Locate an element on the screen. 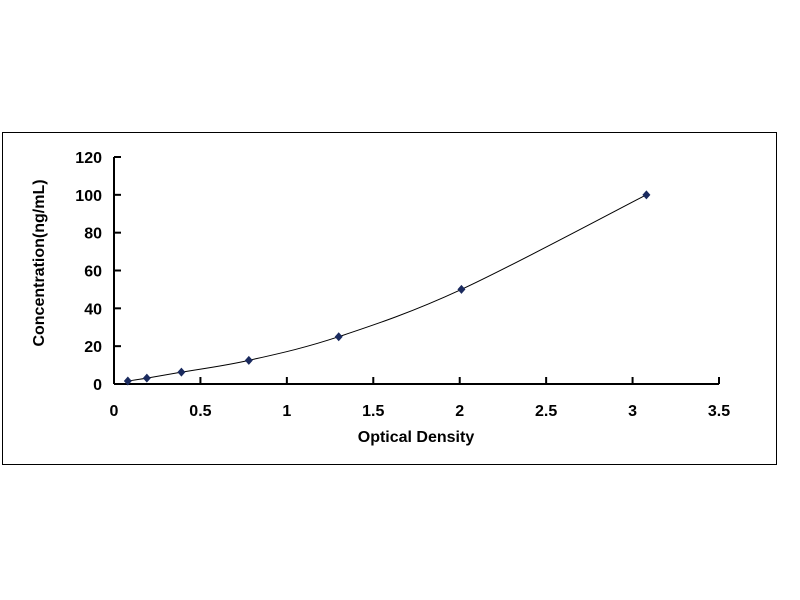  x-tick-label: 0 is located at coordinates (114, 411).